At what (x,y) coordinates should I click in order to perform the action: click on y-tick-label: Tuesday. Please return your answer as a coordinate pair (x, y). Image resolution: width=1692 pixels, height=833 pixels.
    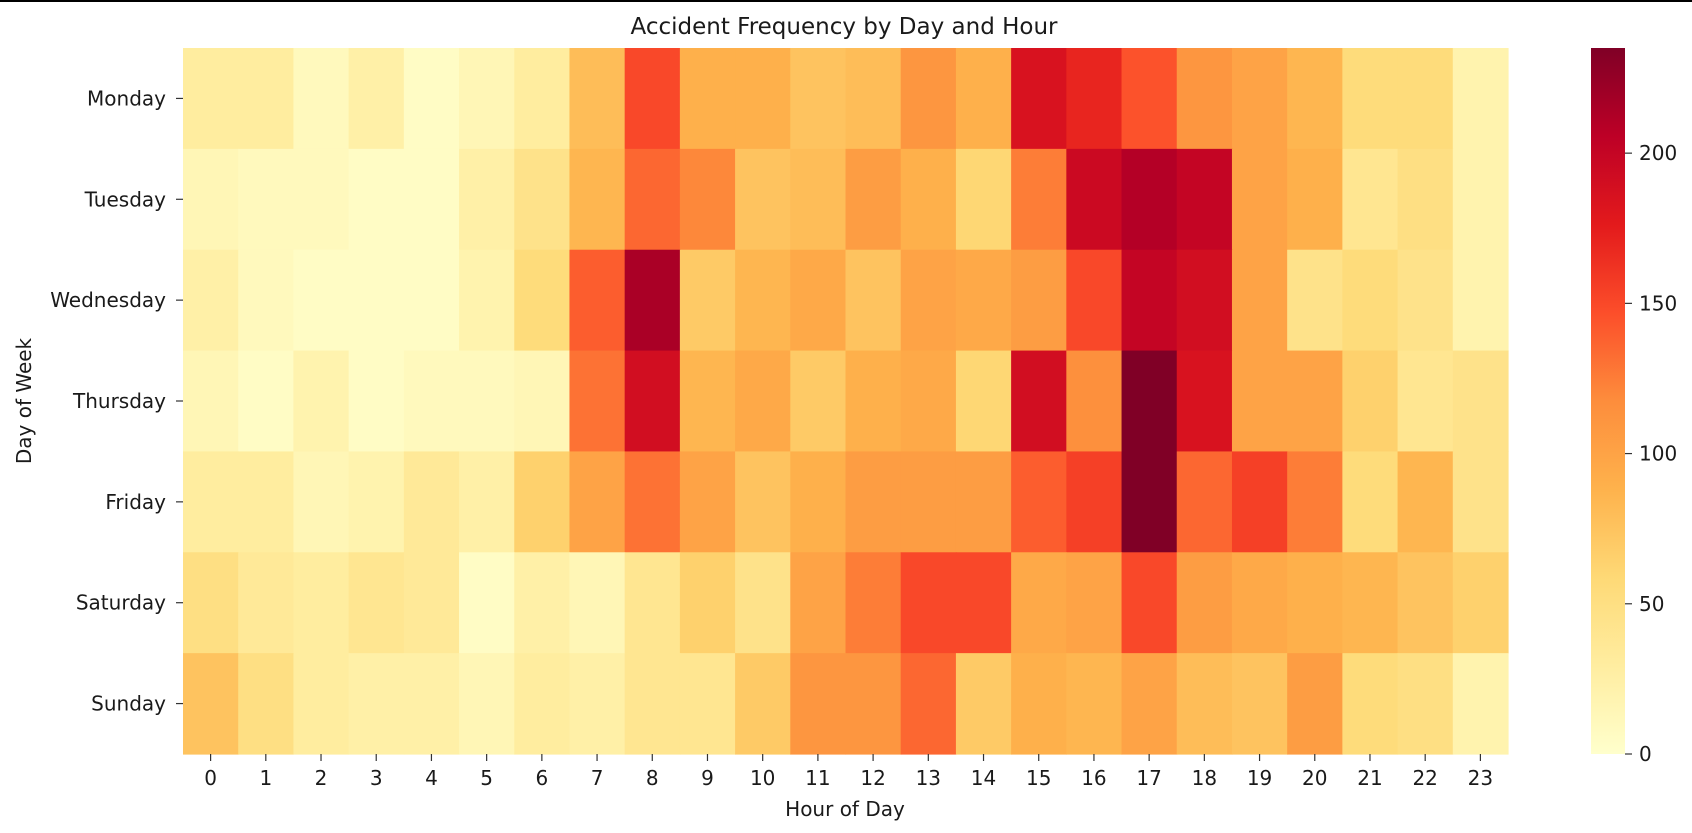
    Looking at the image, I should click on (125, 199).